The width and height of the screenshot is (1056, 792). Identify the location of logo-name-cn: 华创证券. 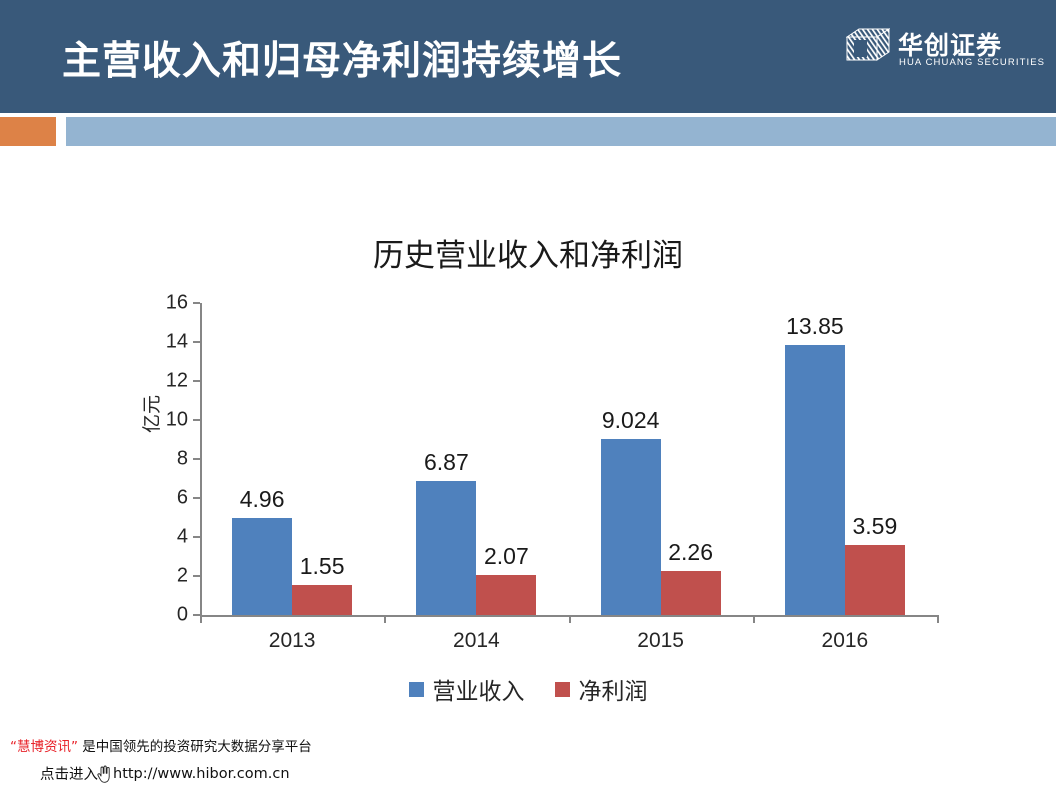
(950, 45).